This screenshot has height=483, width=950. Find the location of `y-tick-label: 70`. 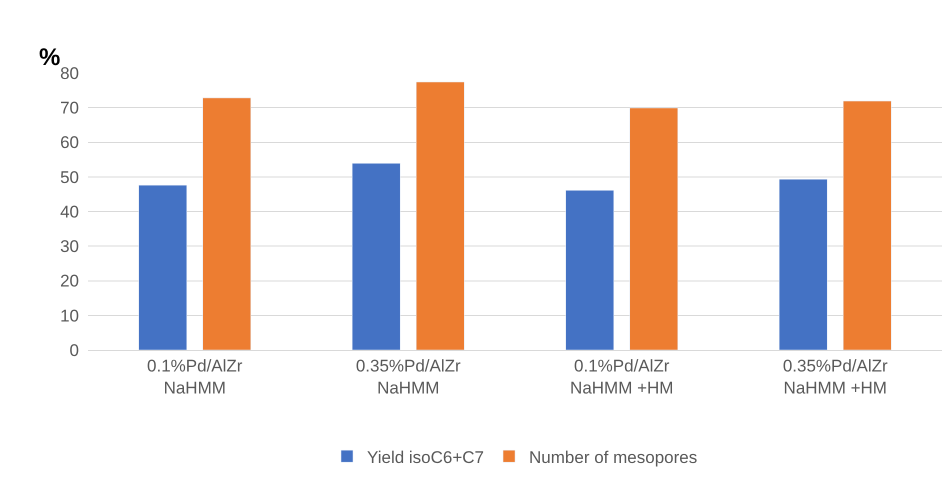

y-tick-label: 70 is located at coordinates (69, 108).